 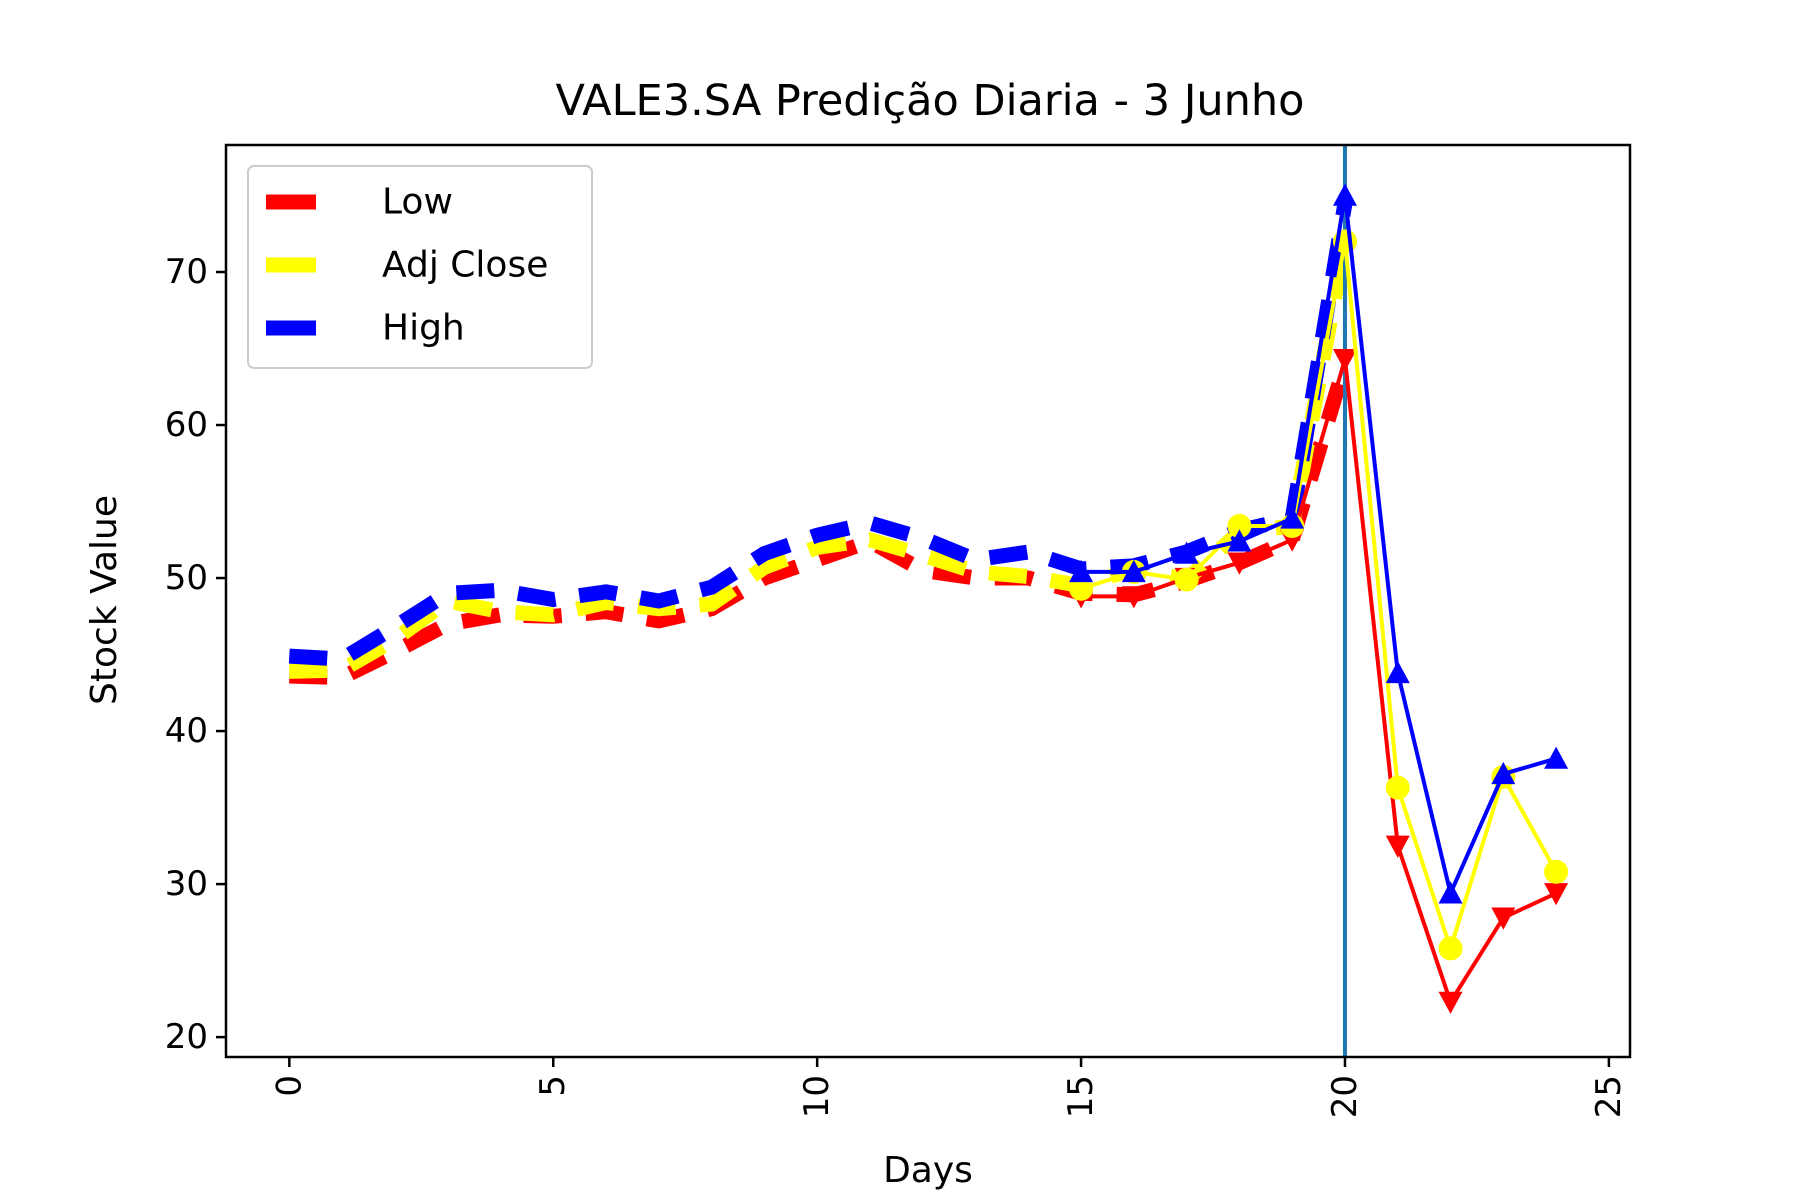 What do you see at coordinates (289, 1086) in the screenshot?
I see `x-tick-label: 0` at bounding box center [289, 1086].